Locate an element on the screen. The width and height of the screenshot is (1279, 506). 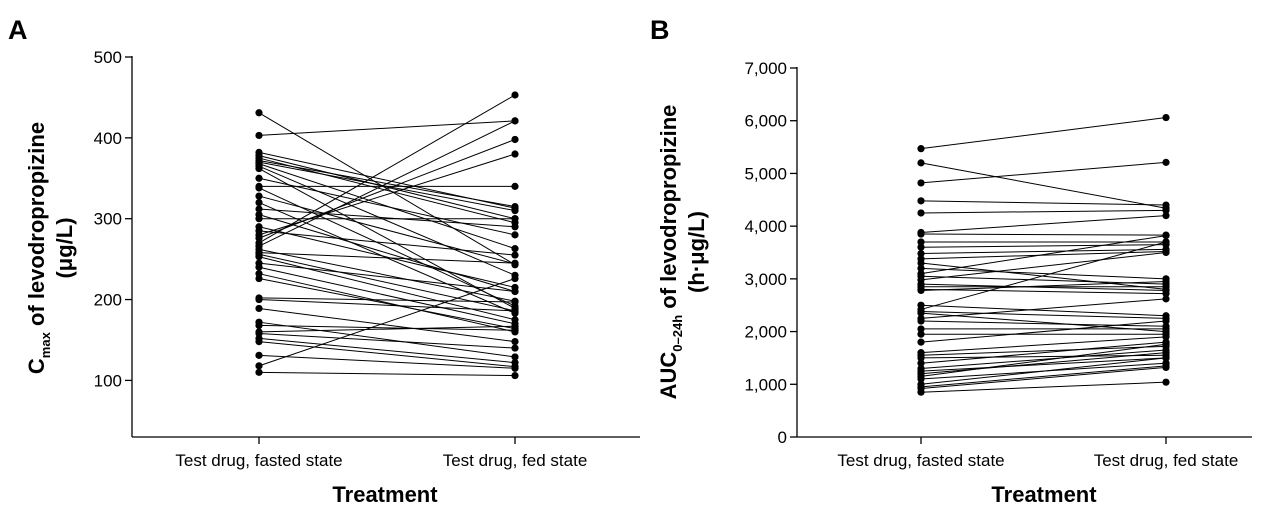
panel-a-y-tick-label: 500 is located at coordinates (108, 57).